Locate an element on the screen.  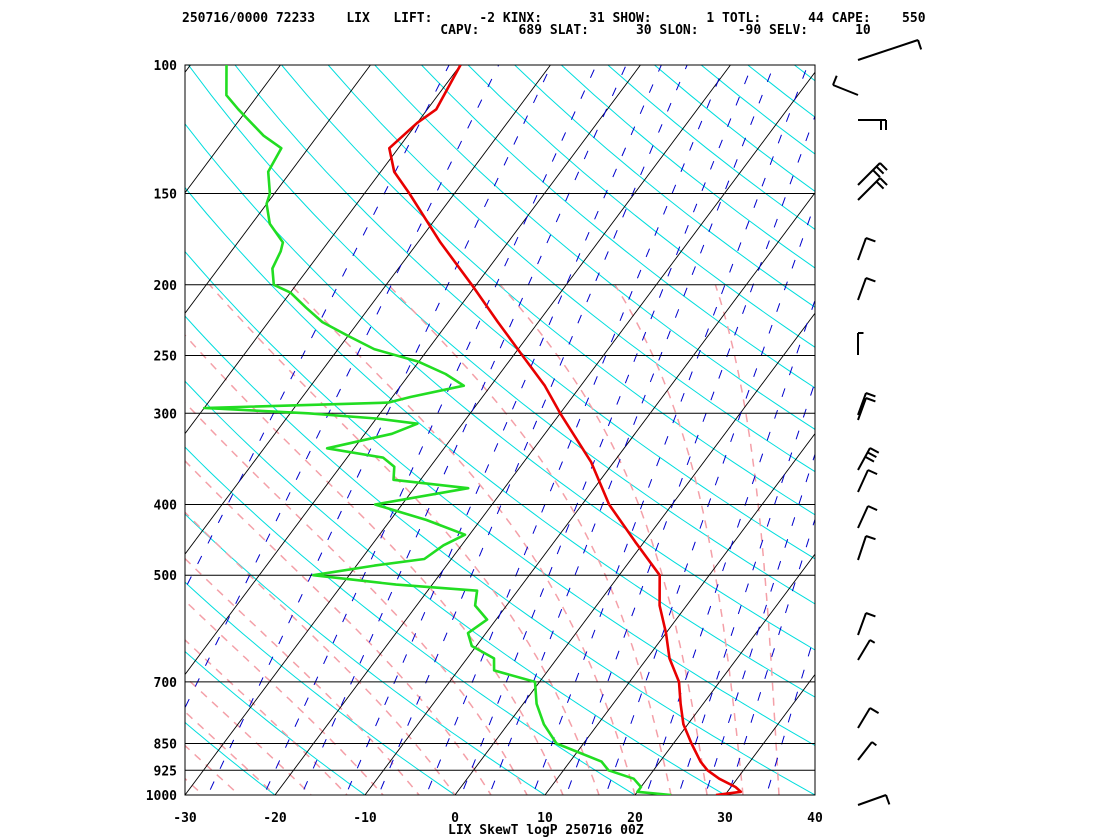
pressure-label: 1000 is located at coordinates (161, 796).